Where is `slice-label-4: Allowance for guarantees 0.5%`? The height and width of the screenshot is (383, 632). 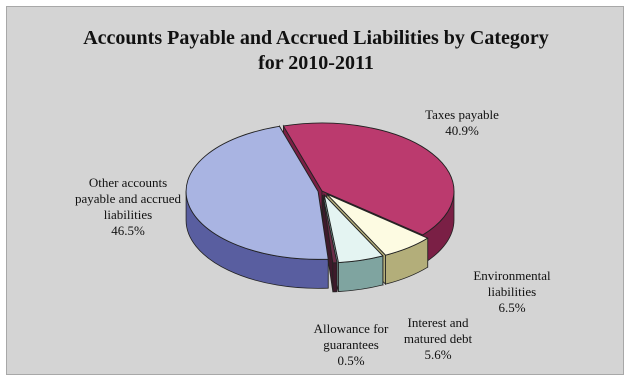 slice-label-4: Allowance for guarantees 0.5% is located at coordinates (351, 344).